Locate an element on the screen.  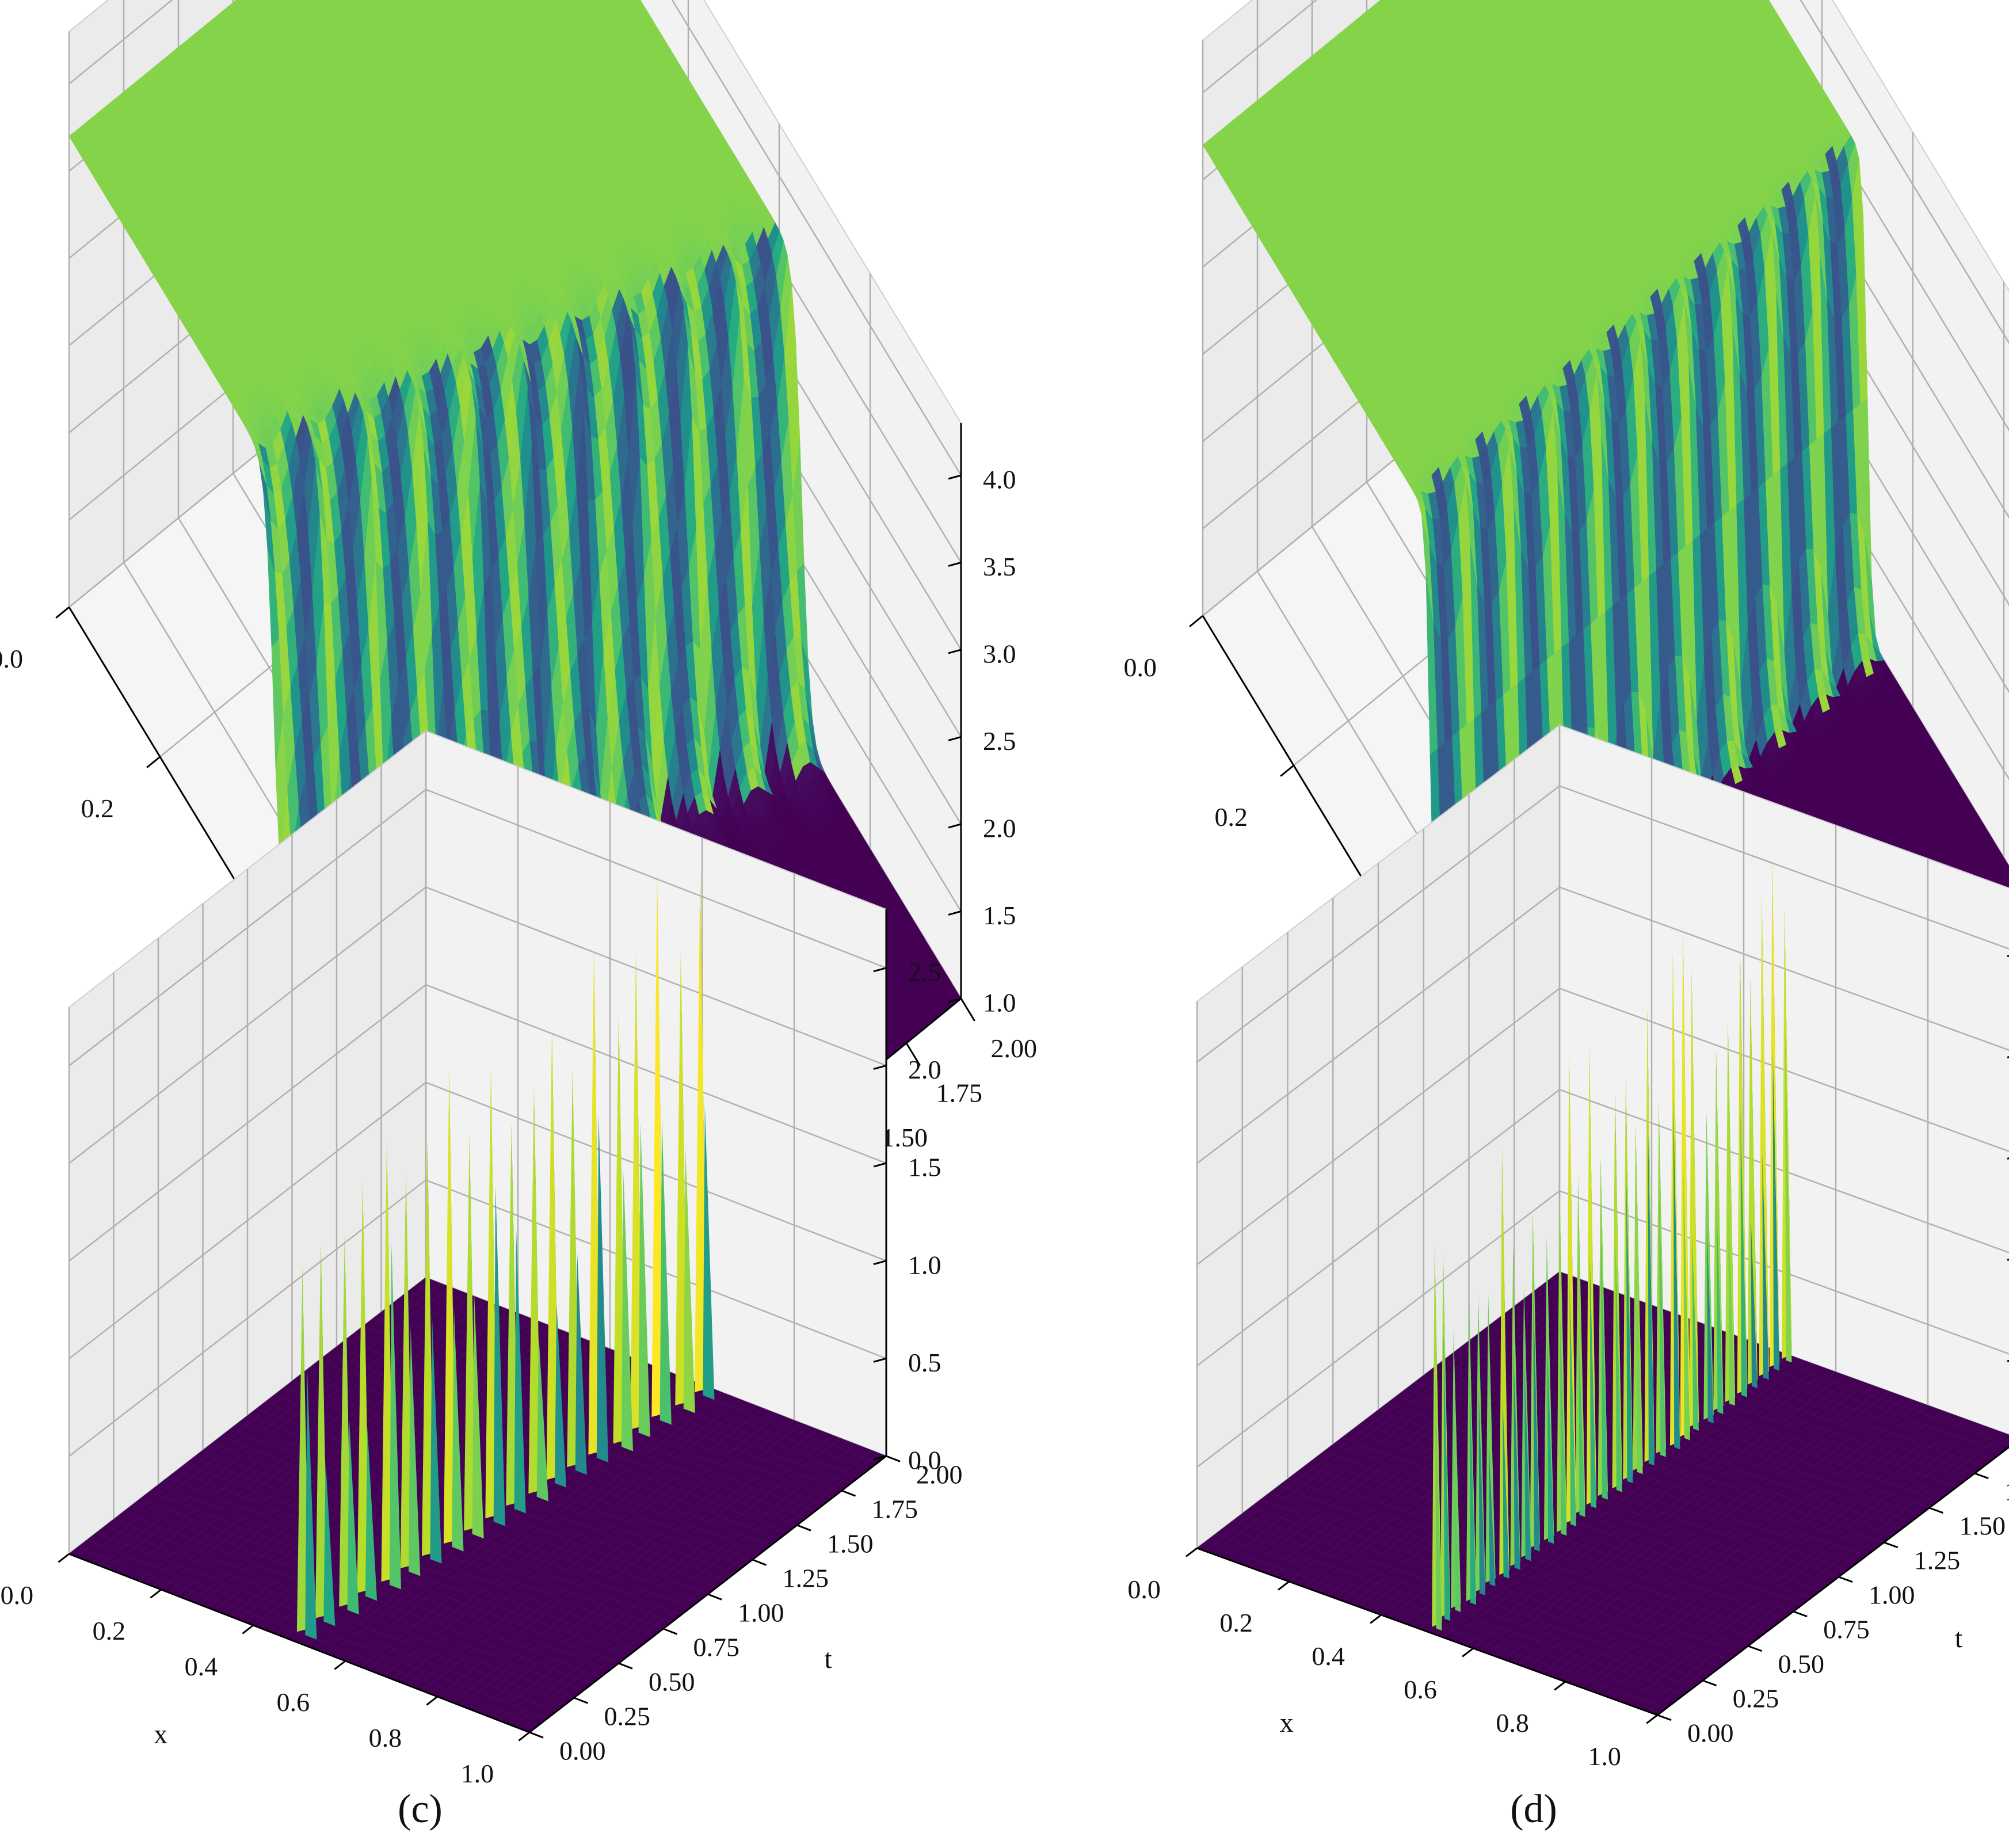
z-tick-label: 3.0 is located at coordinates (1000, 654).